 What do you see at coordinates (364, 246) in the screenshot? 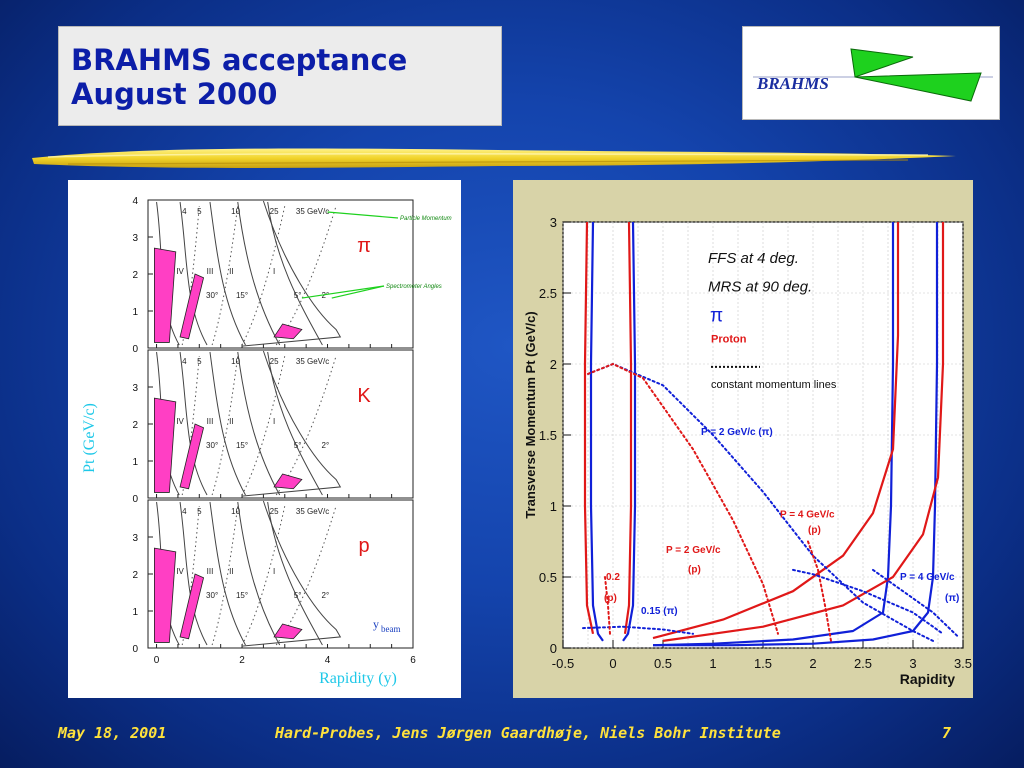
I see `left-particle-label: π` at bounding box center [364, 246].